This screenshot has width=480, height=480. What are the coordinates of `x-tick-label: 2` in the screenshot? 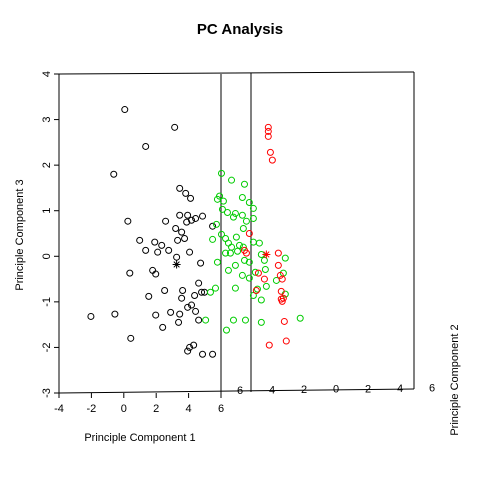 It's located at (156, 409).